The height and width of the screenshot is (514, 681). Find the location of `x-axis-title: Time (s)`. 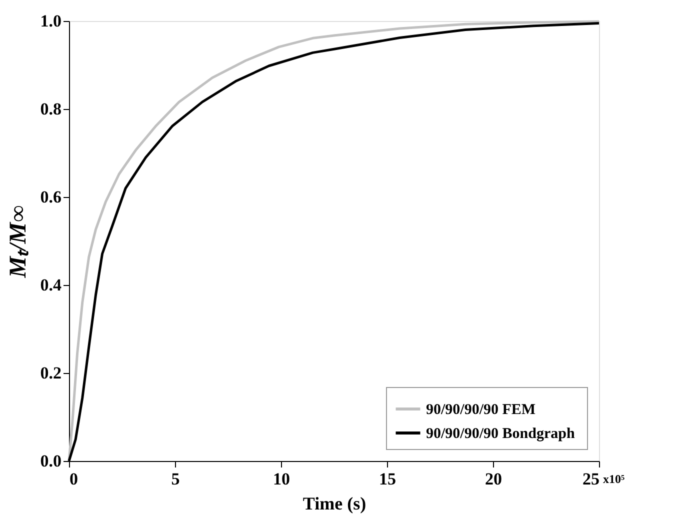

x-axis-title: Time (s) is located at coordinates (334, 504).